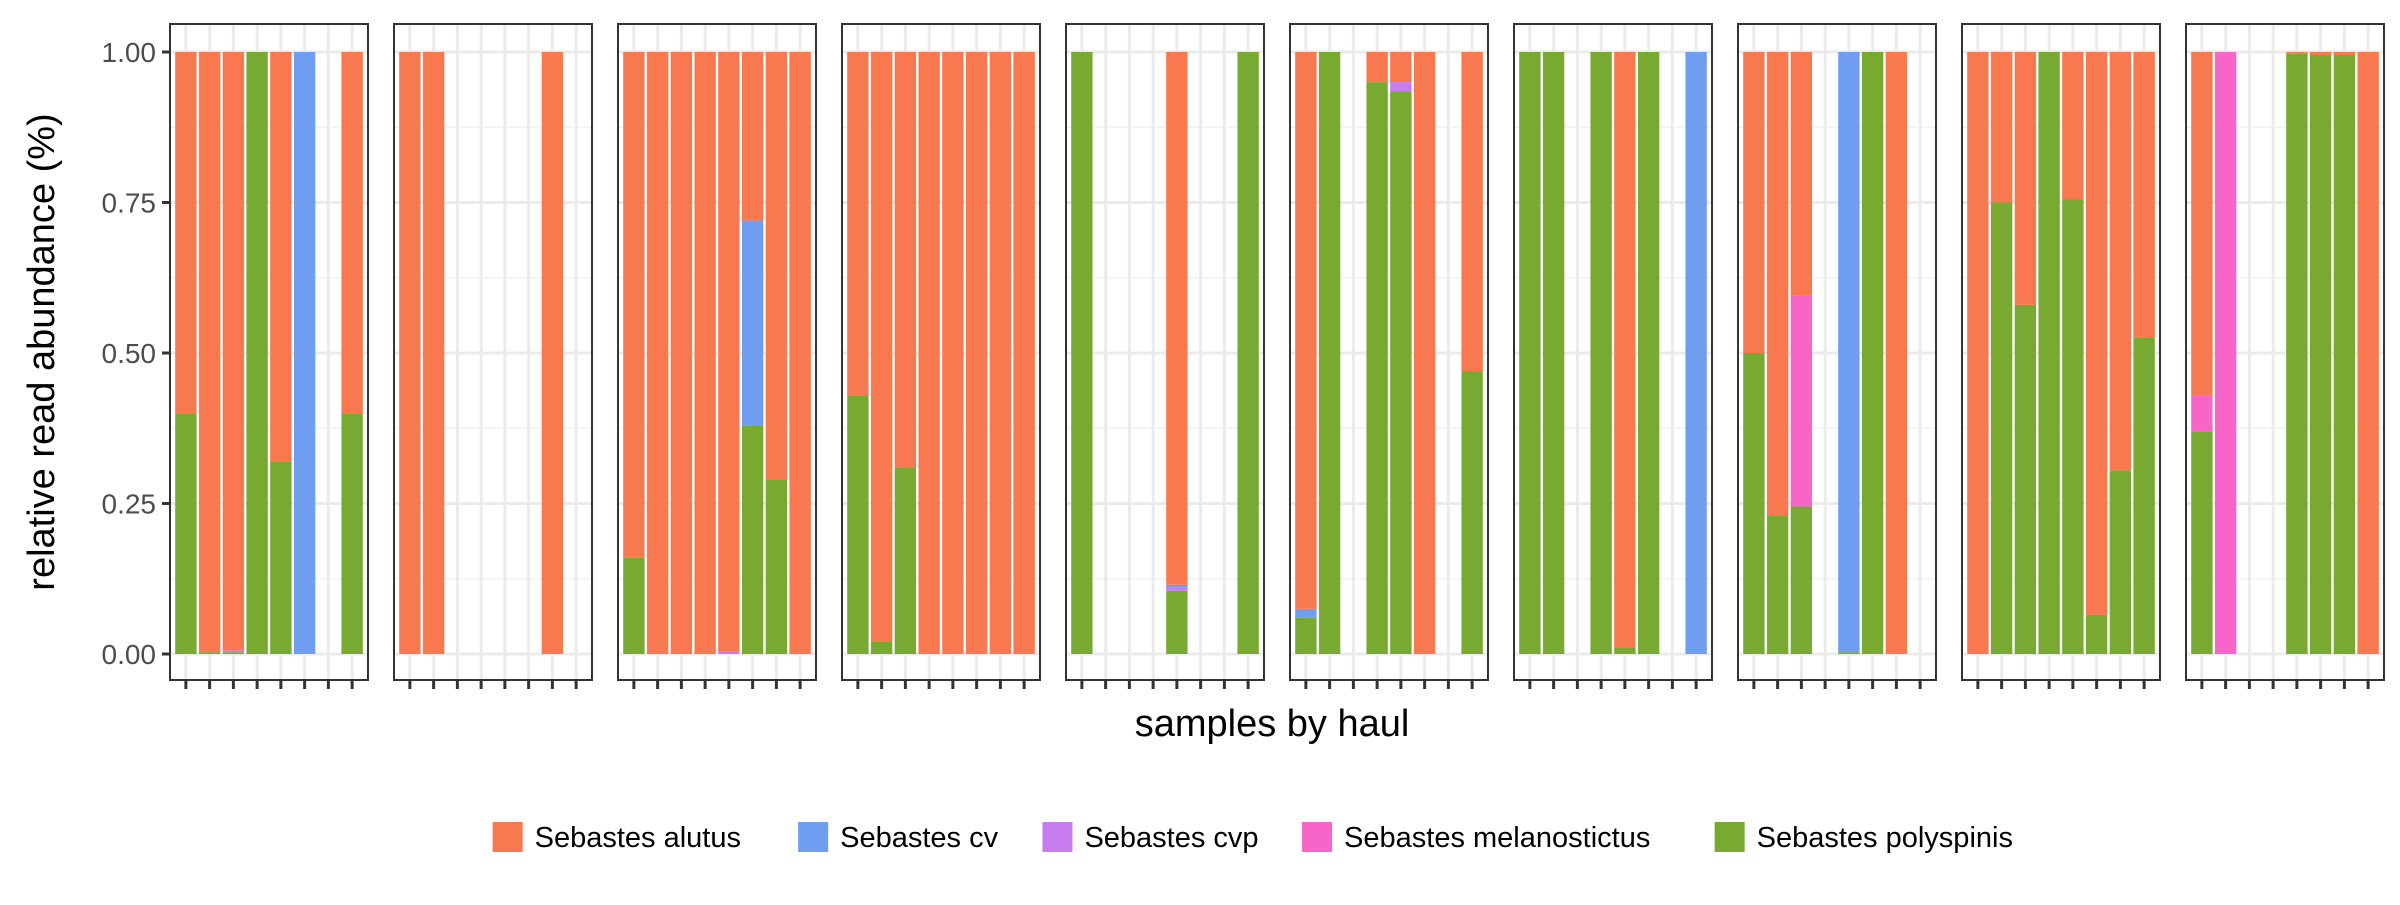 The height and width of the screenshot is (905, 2400). What do you see at coordinates (1272, 724) in the screenshot?
I see `x-axis-label: samples by haul` at bounding box center [1272, 724].